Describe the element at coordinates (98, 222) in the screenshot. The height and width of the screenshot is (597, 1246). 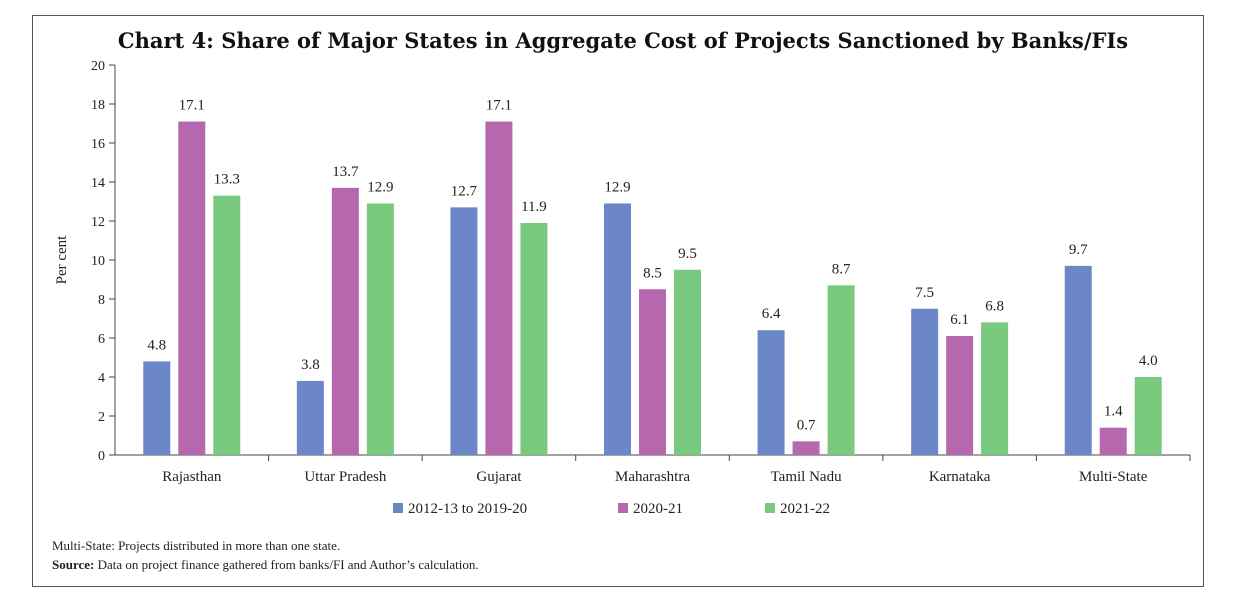
I see `y-tick-label: 12` at that location.